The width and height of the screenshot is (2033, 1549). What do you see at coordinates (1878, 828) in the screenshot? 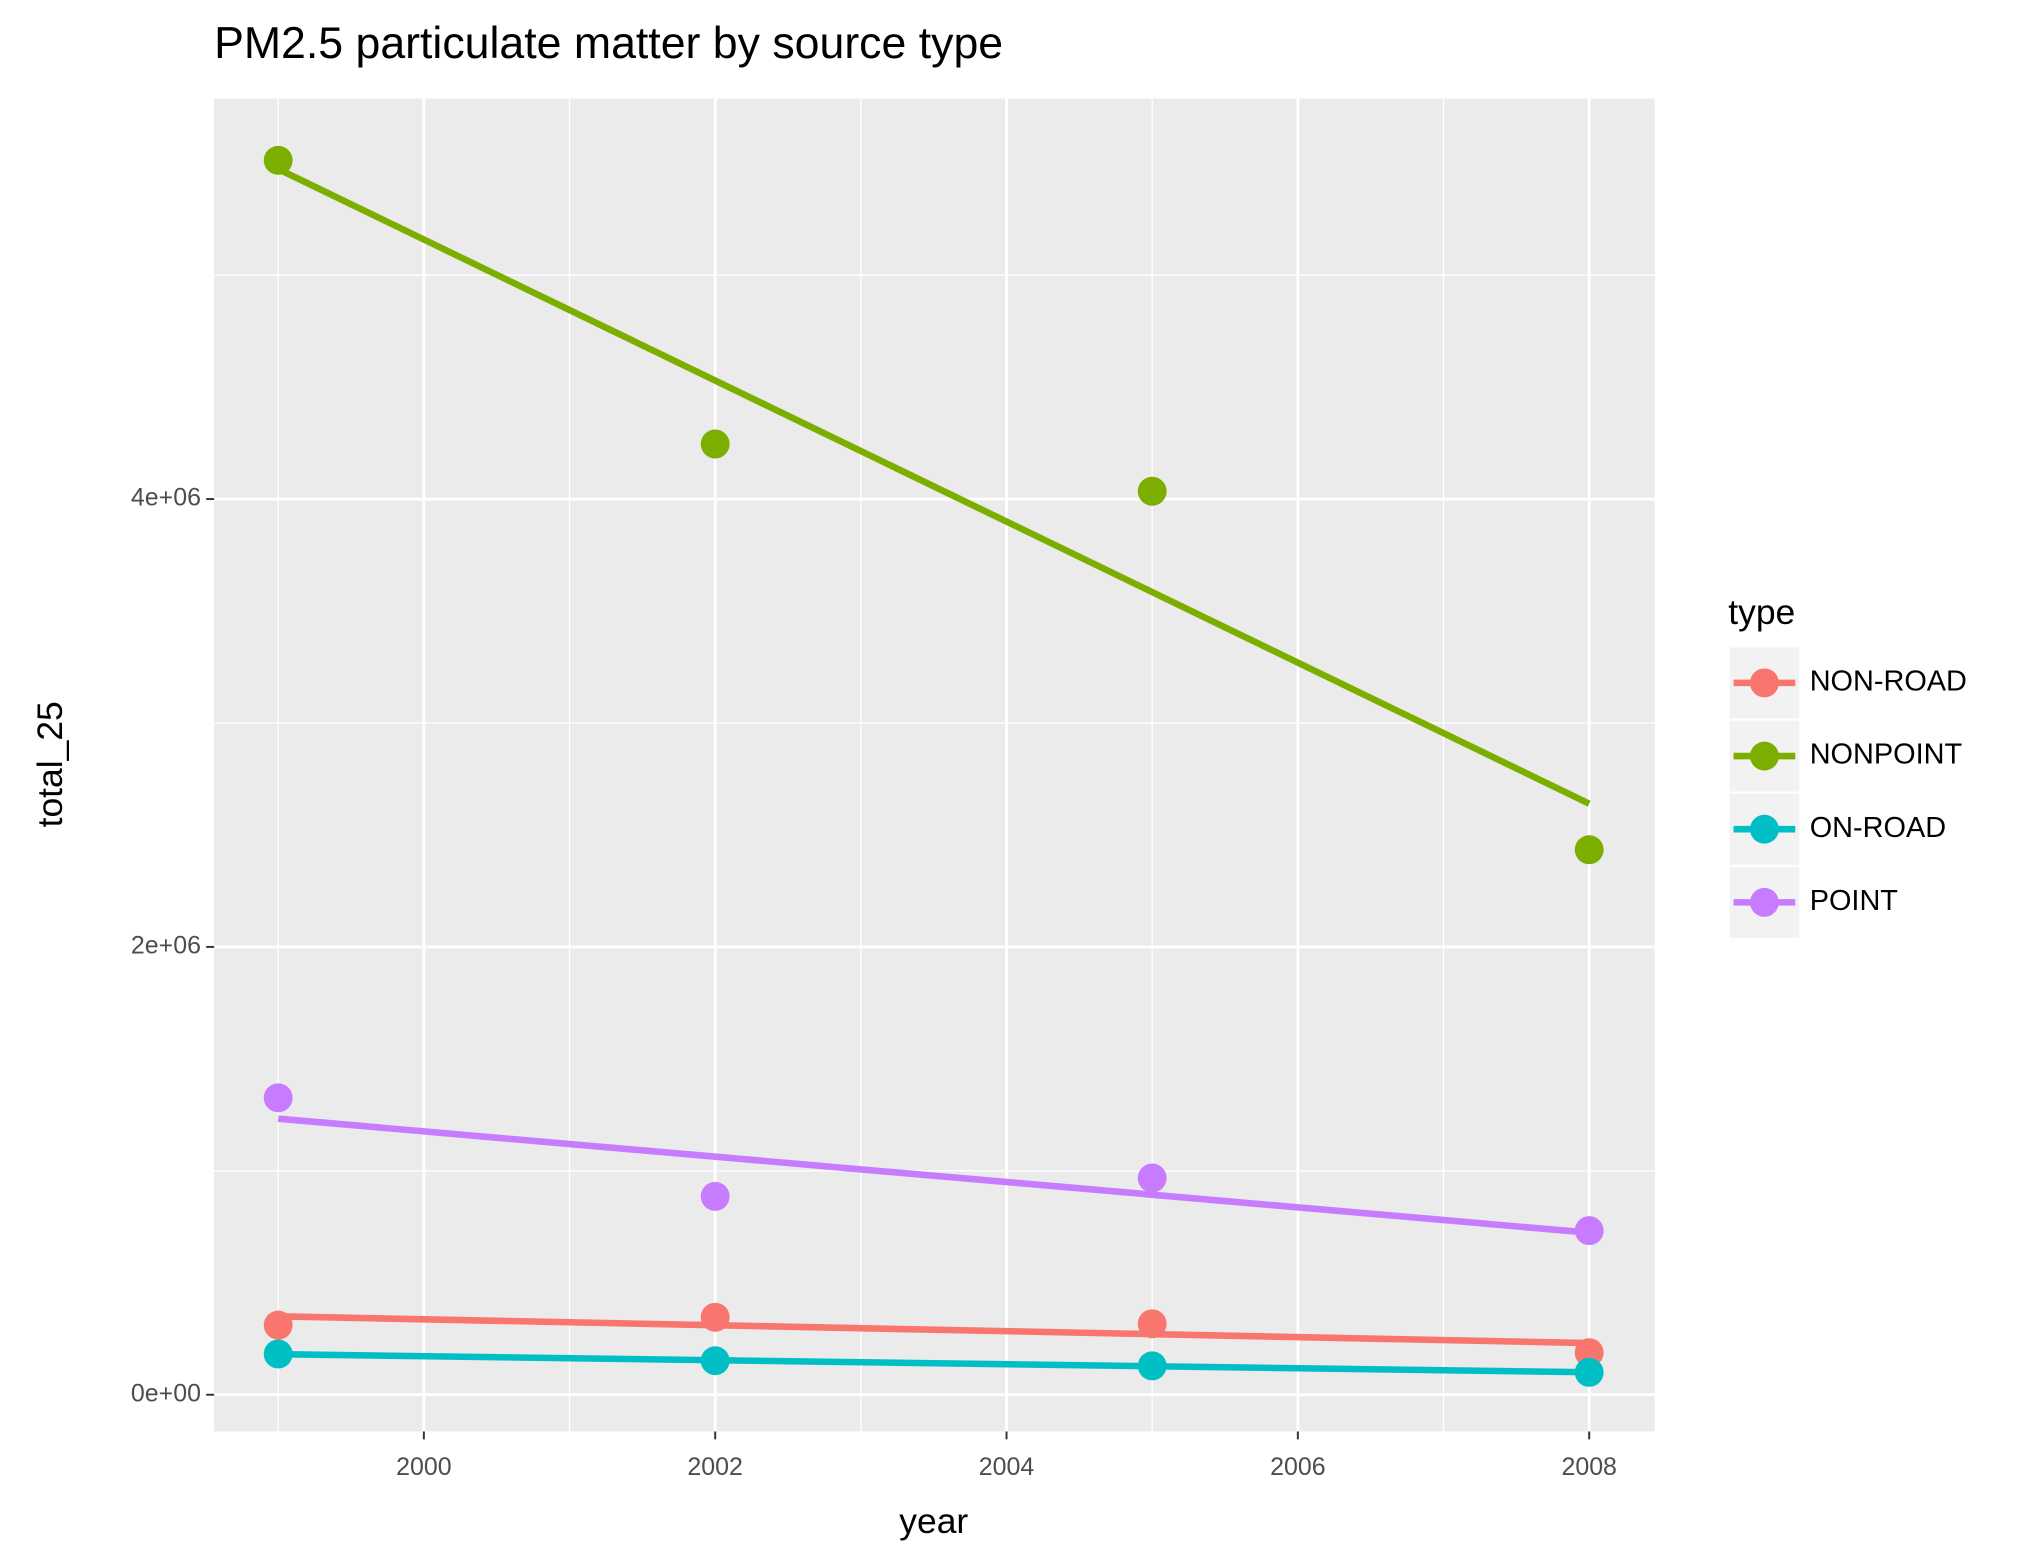
I see `legend-label: ON-ROAD` at bounding box center [1878, 828].